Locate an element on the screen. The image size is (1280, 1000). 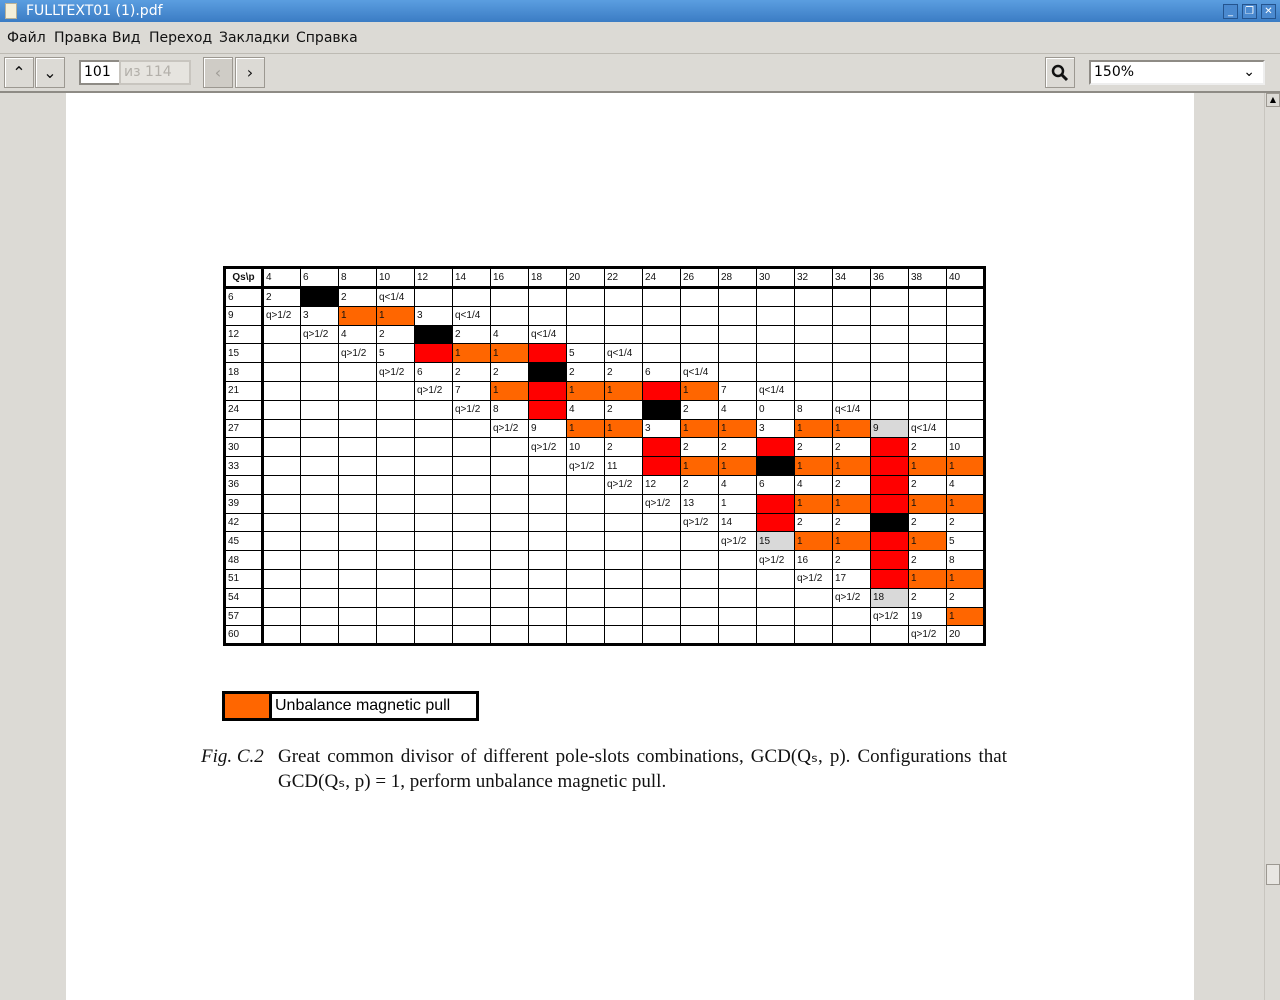
row-header: 12 is located at coordinates (244, 334).